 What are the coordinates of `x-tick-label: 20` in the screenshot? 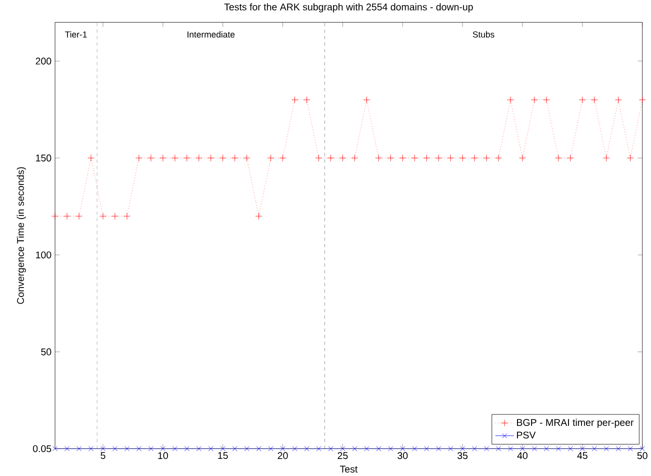 It's located at (283, 456).